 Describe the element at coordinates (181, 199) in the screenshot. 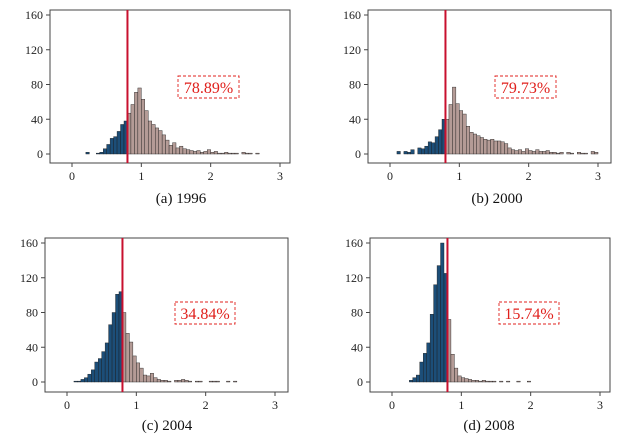

I see `panel-caption: (a) 1996` at that location.